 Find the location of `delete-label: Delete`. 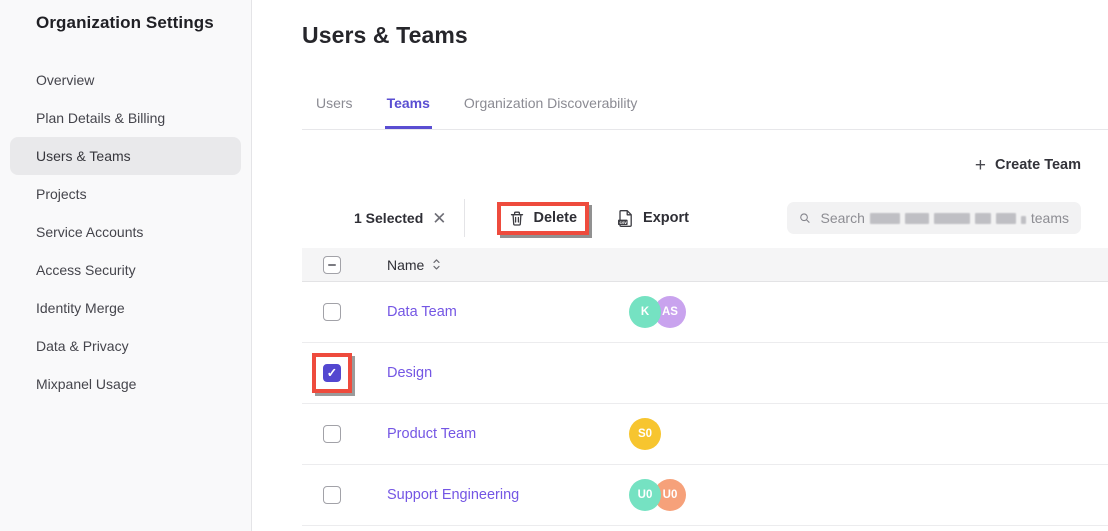

delete-label: Delete is located at coordinates (555, 218).